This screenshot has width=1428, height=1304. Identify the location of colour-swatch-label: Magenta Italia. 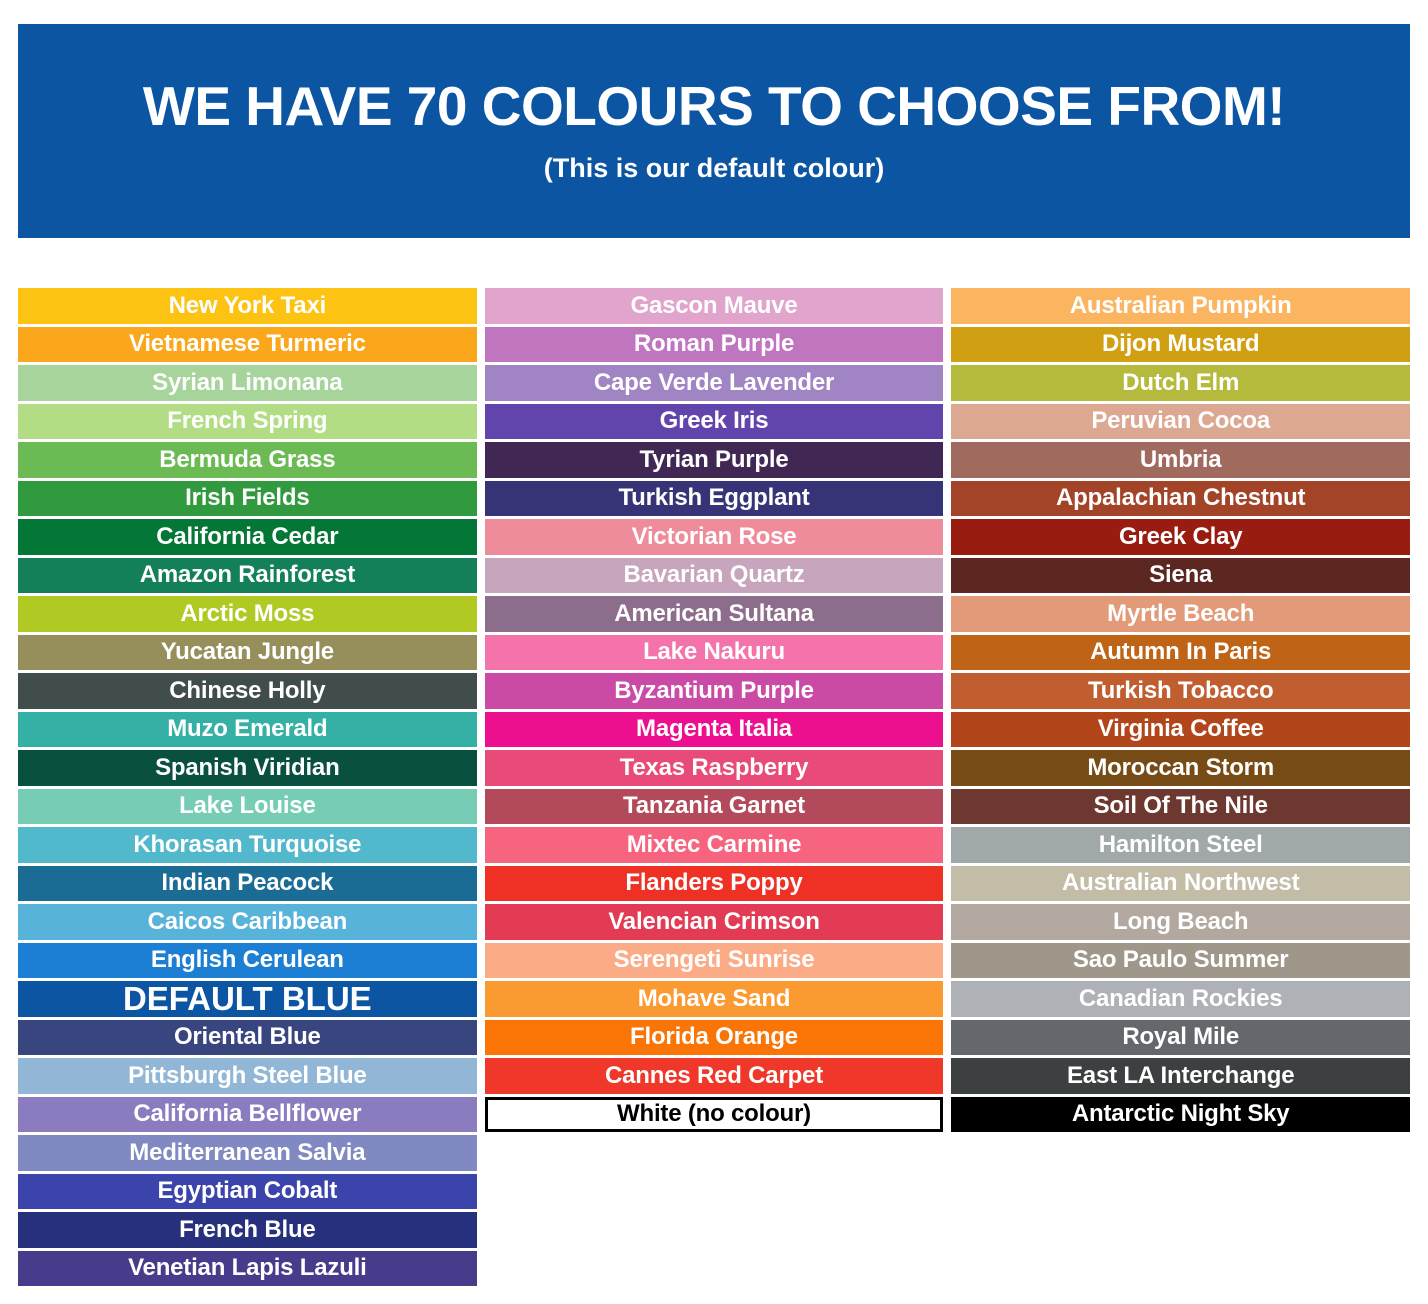
(714, 729).